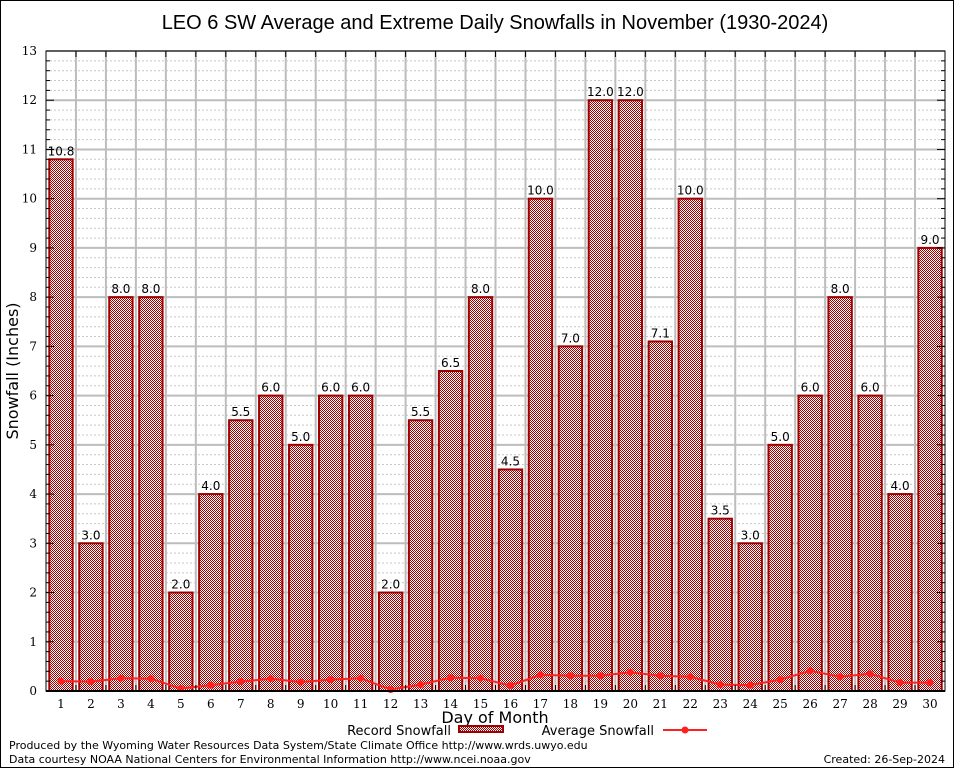 The width and height of the screenshot is (954, 769). Describe the element at coordinates (33, 297) in the screenshot. I see `y-tick-label: 8` at that location.